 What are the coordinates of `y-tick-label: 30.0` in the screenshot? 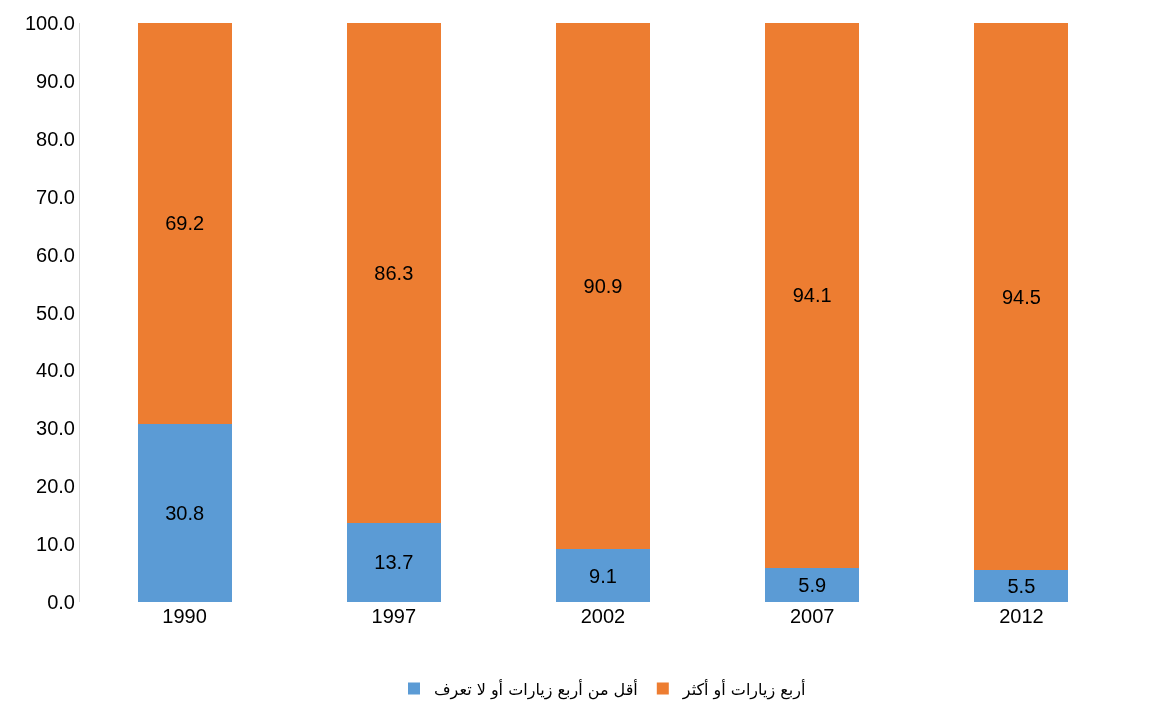 It's located at (55, 428).